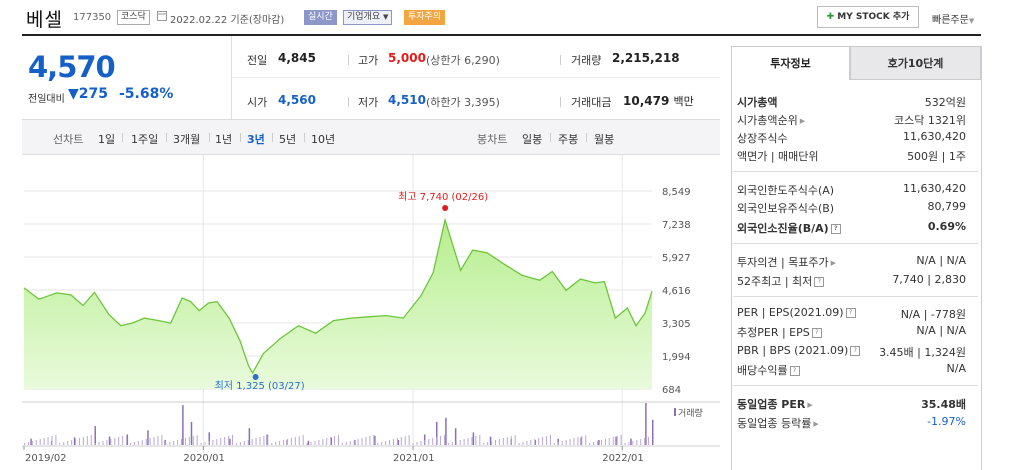 This screenshot has width=1020, height=470. Describe the element at coordinates (224, 139) in the screenshot. I see `period-1y: 1년` at that location.